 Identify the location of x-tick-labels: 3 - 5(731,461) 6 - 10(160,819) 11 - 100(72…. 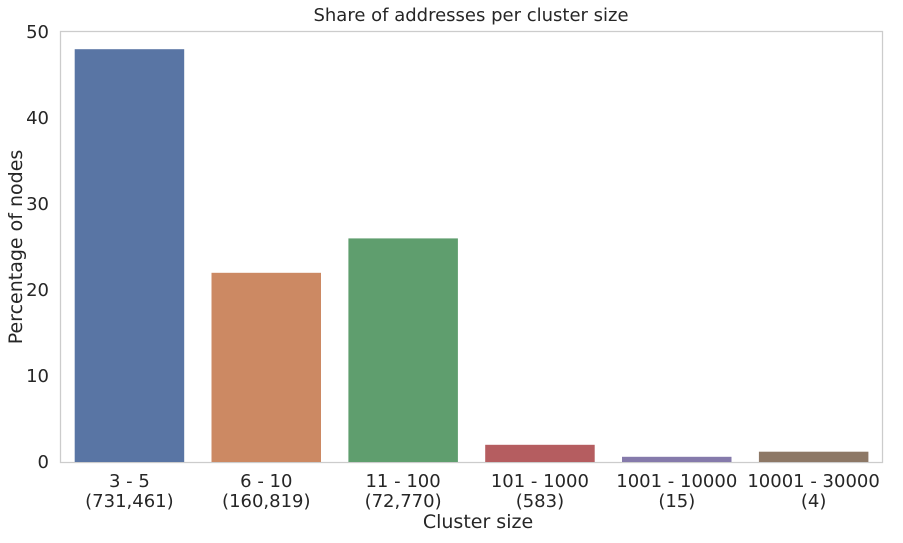
(482, 491).